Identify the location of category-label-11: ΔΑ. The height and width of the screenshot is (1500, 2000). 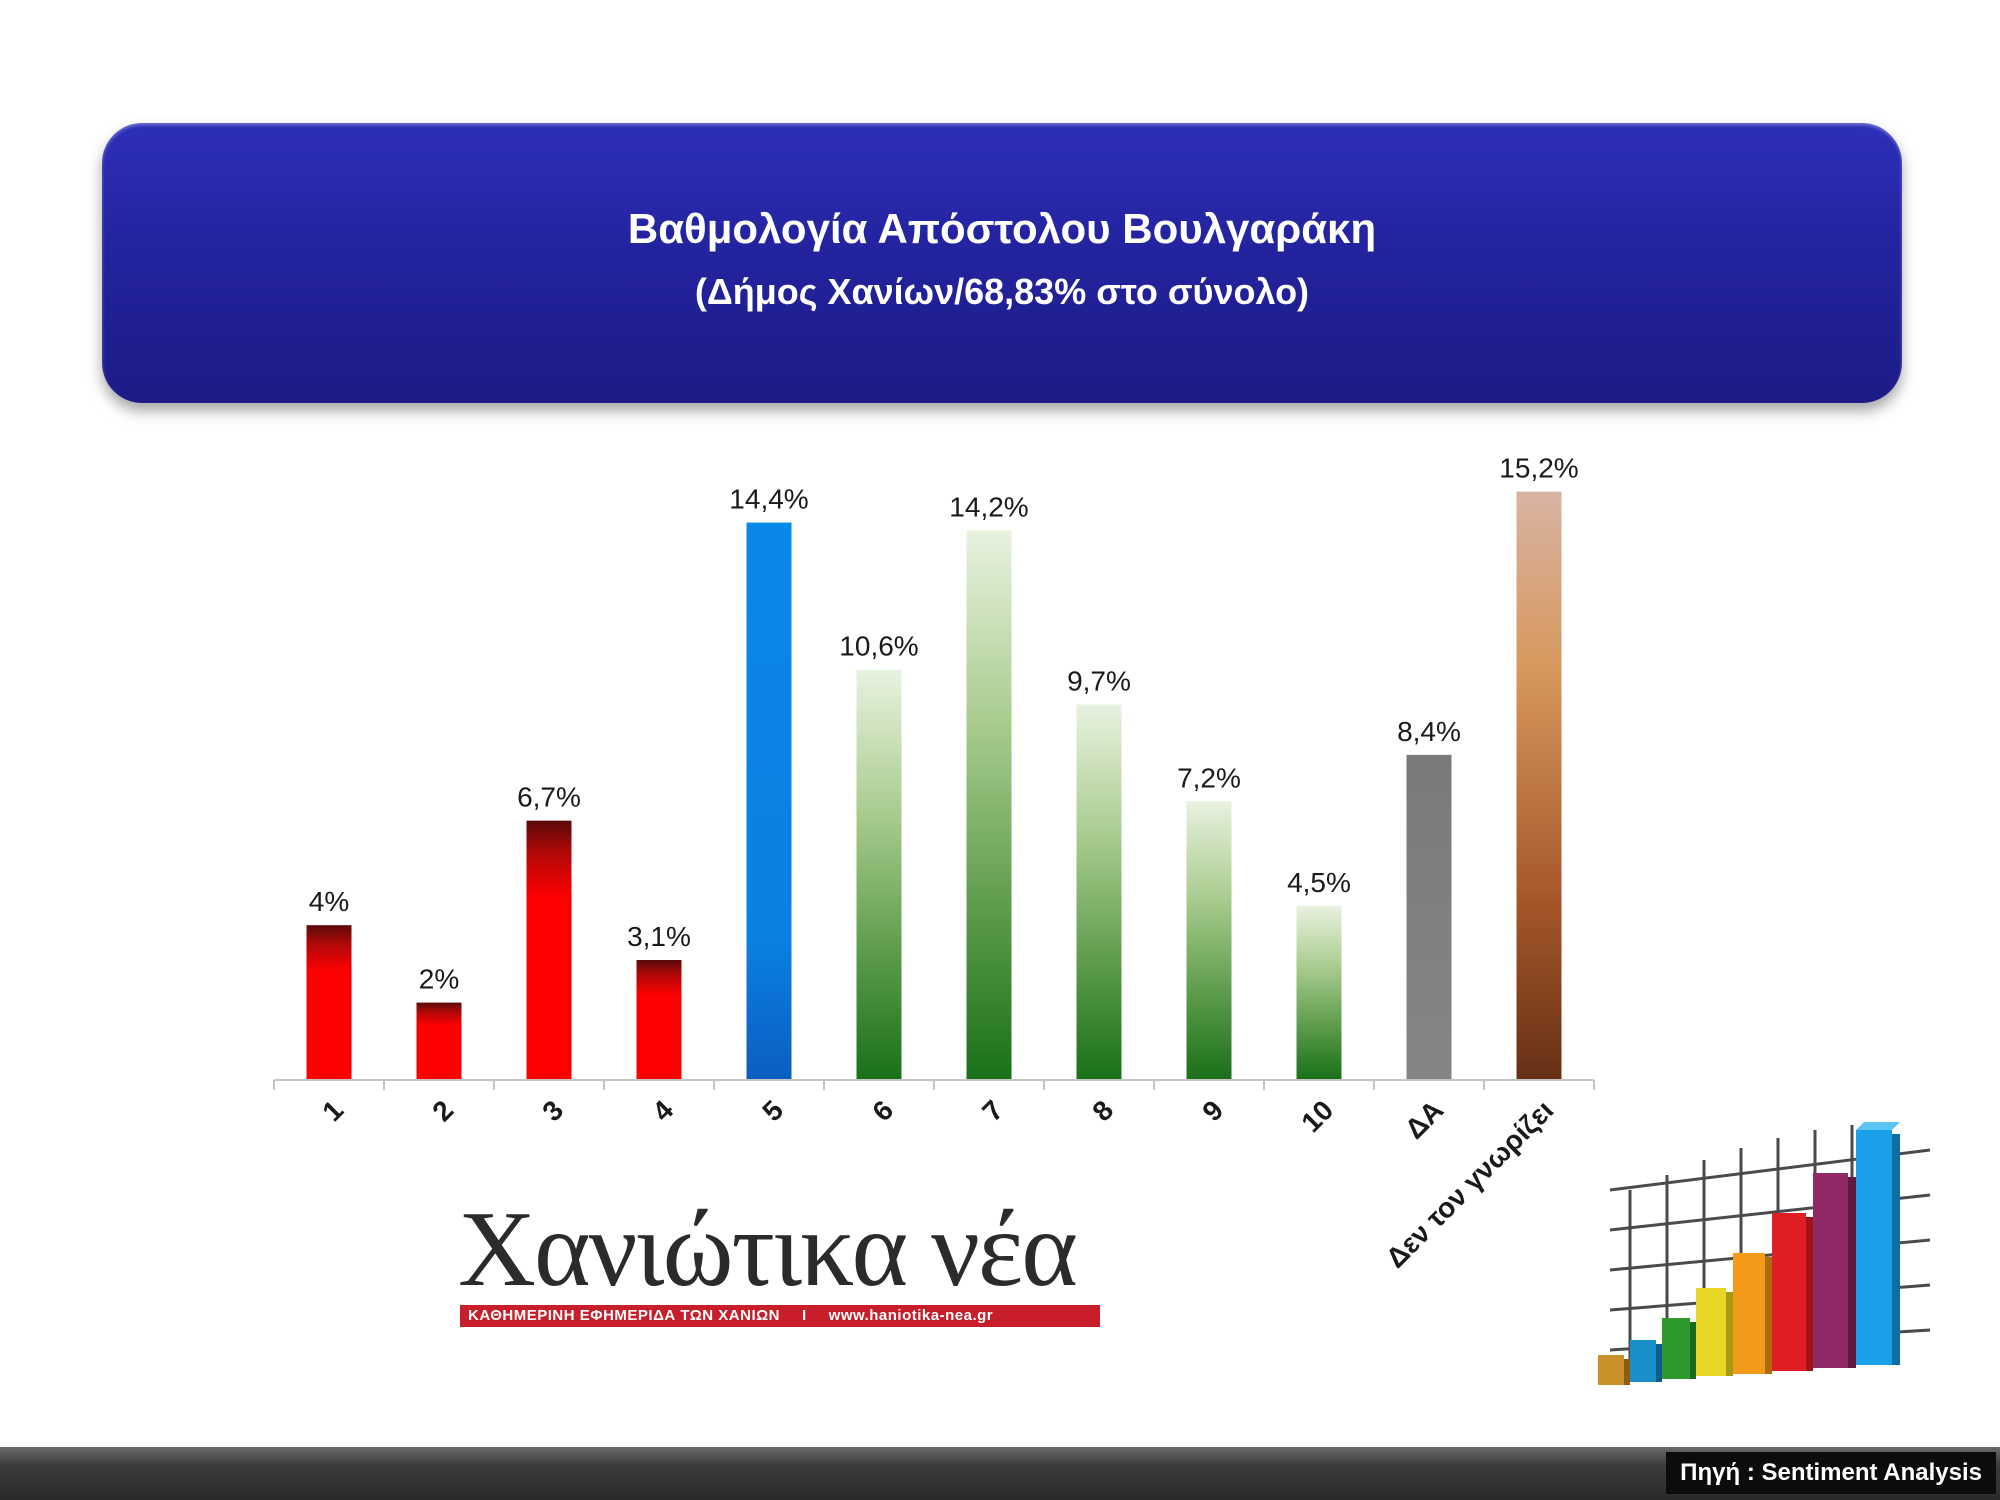
(1424, 1119).